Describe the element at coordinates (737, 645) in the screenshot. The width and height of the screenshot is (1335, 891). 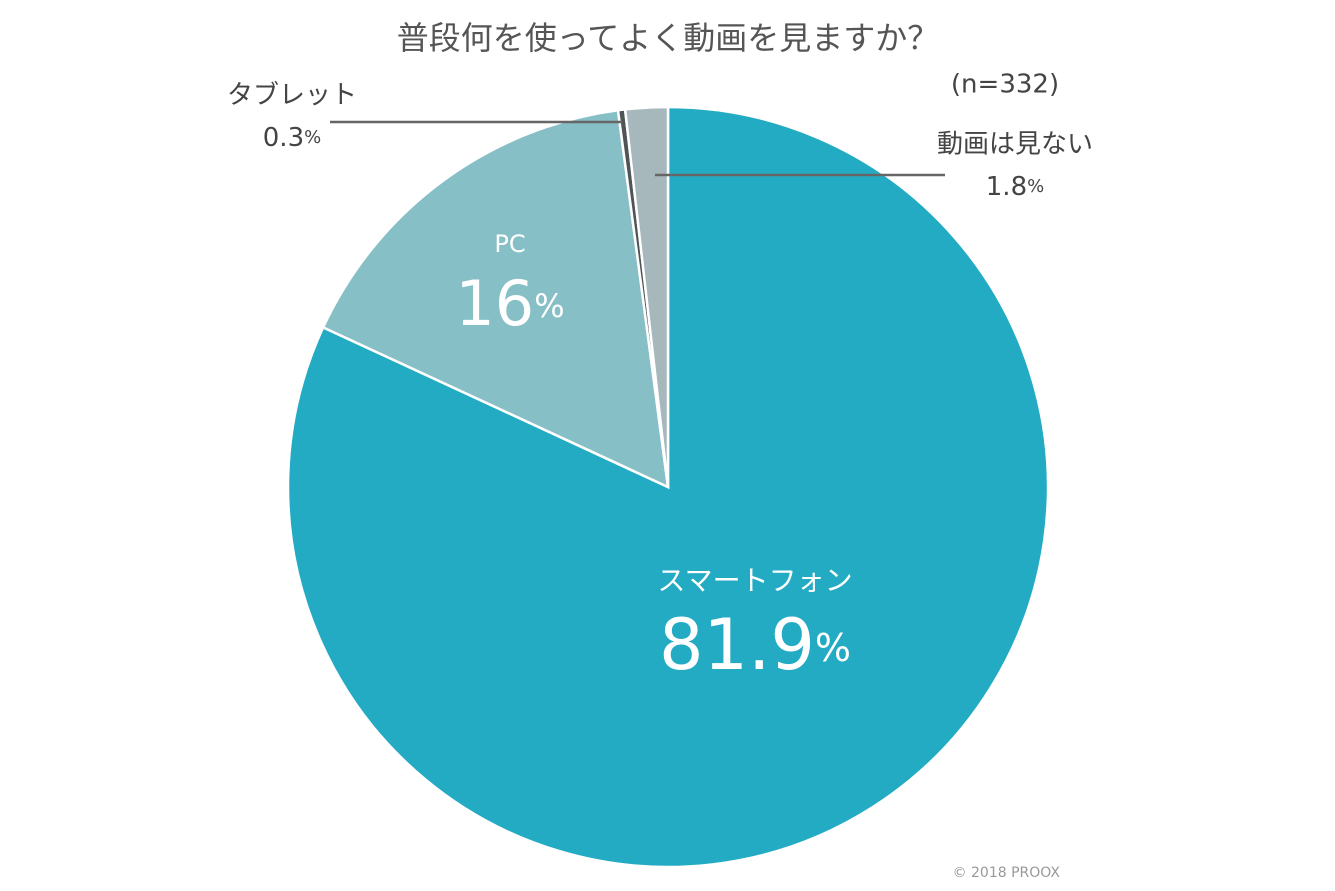
I see `value-number: 81.9` at that location.